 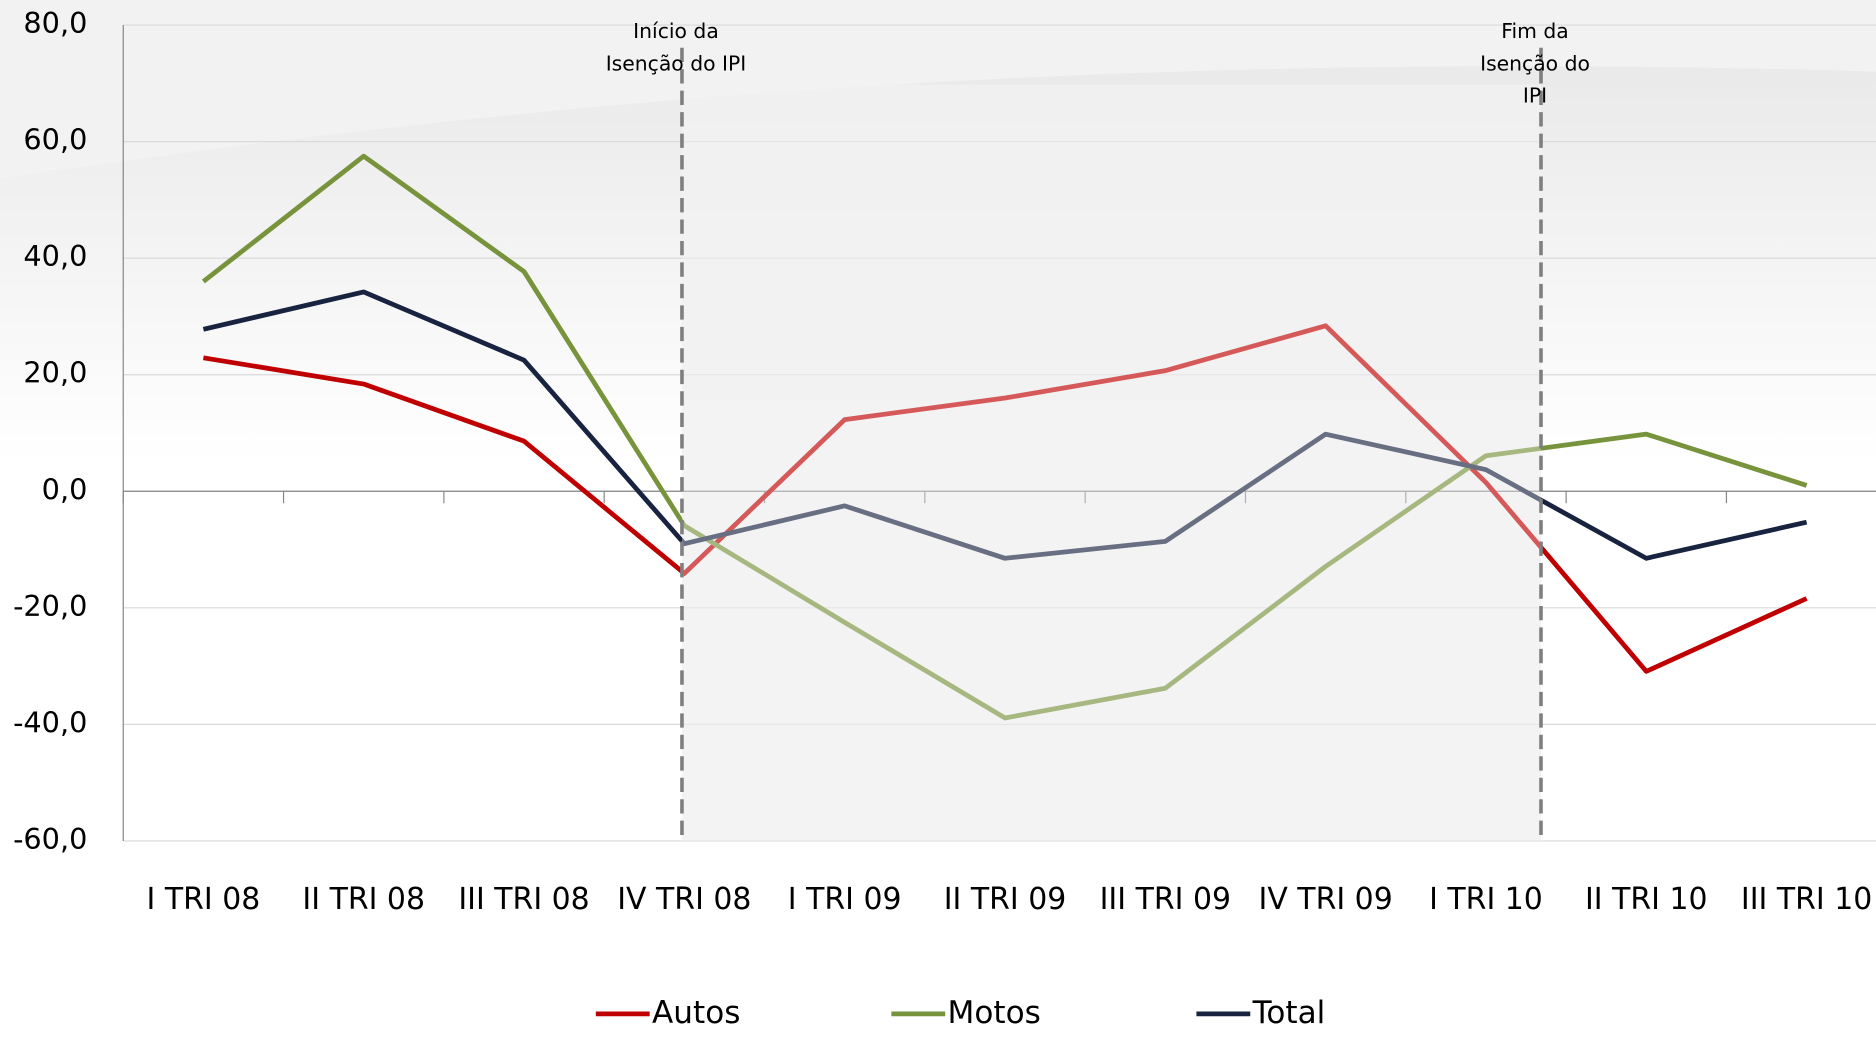 I want to click on legend-label: Autos, so click(x=696, y=1013).